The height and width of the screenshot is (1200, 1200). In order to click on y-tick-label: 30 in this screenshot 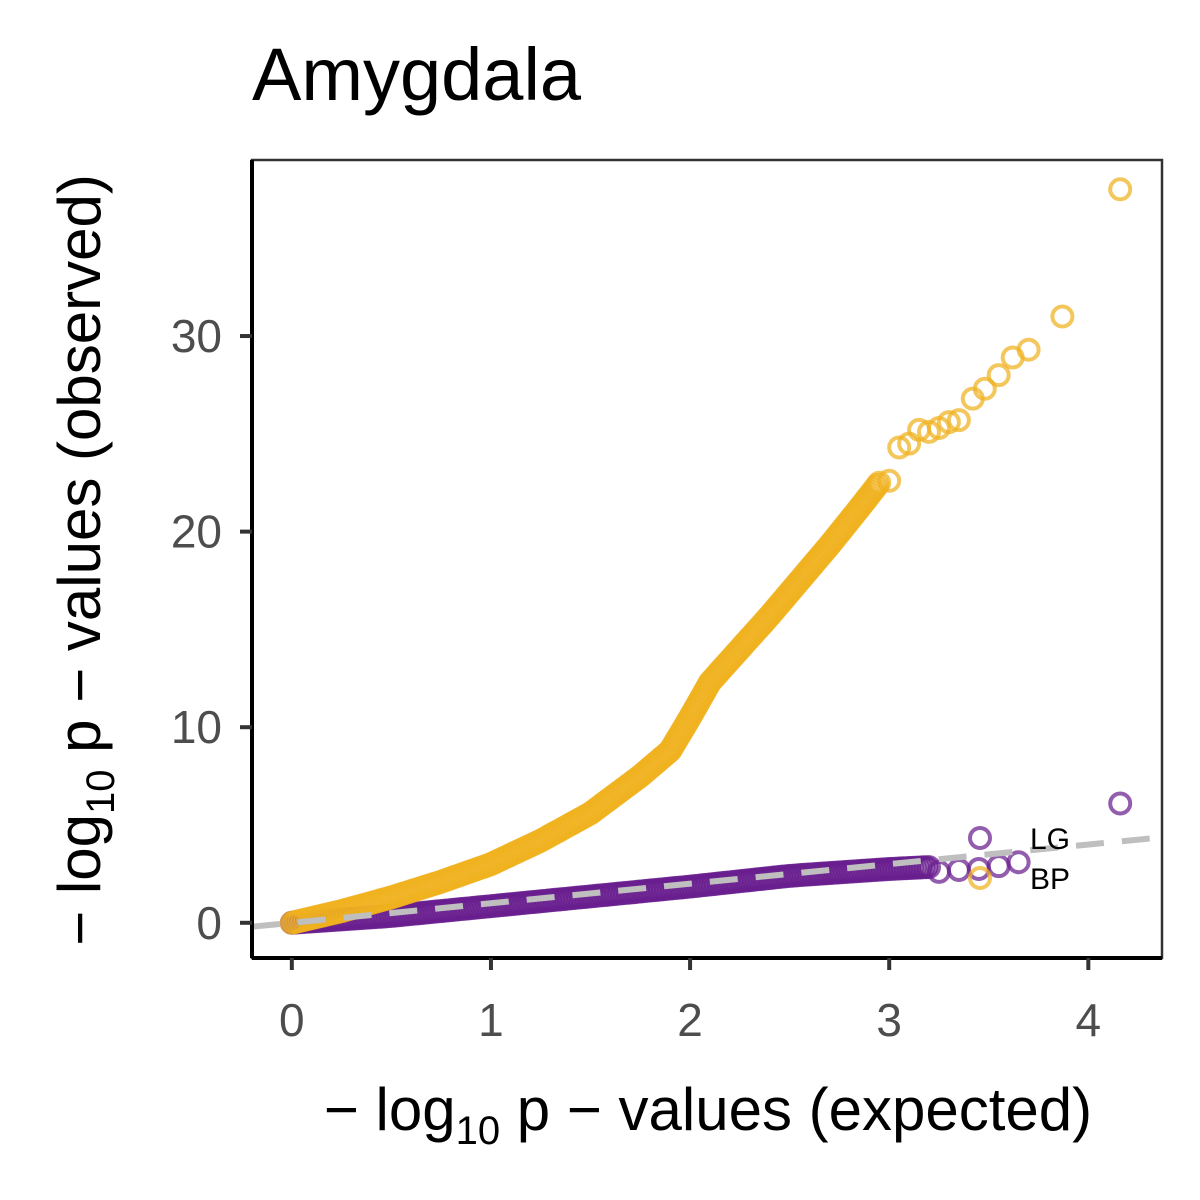, I will do `click(196, 336)`.